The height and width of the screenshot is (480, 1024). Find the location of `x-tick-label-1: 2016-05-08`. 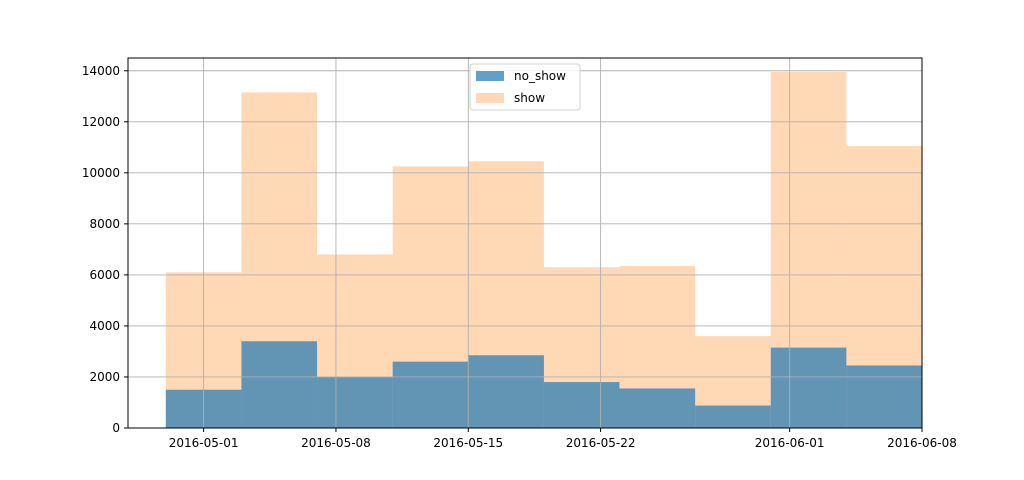

x-tick-label-1: 2016-05-08 is located at coordinates (336, 443).